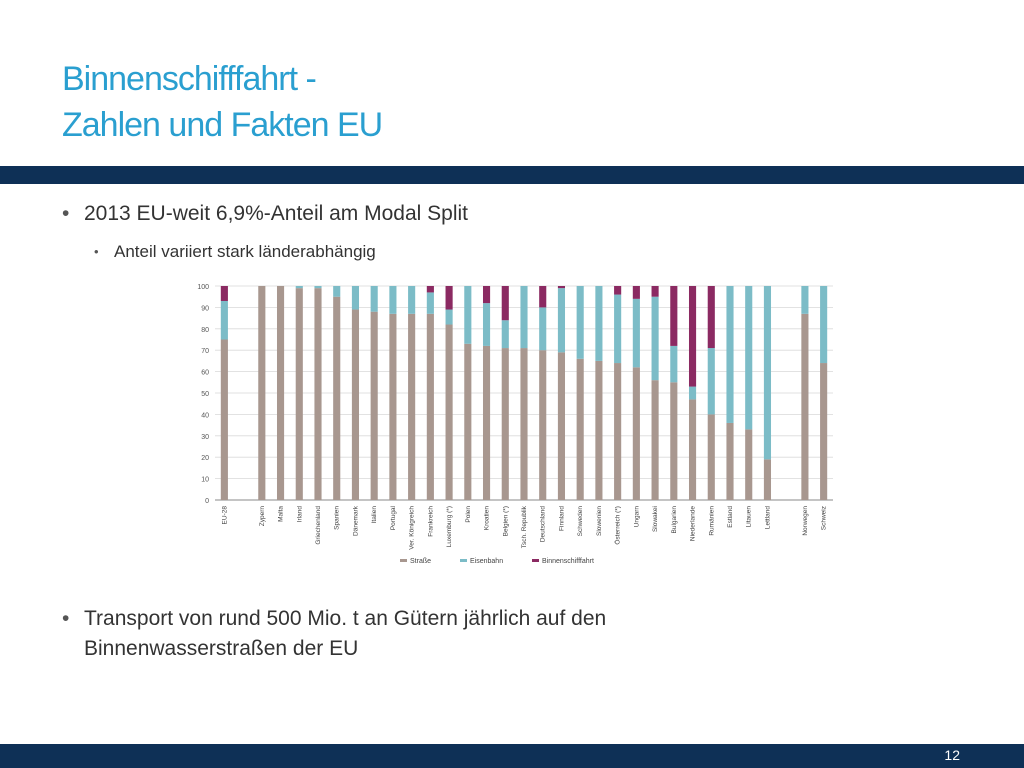 The image size is (1024, 768). I want to click on sub-bullet-country-variation: • Anteil variiert stark länderabhängig, so click(235, 252).